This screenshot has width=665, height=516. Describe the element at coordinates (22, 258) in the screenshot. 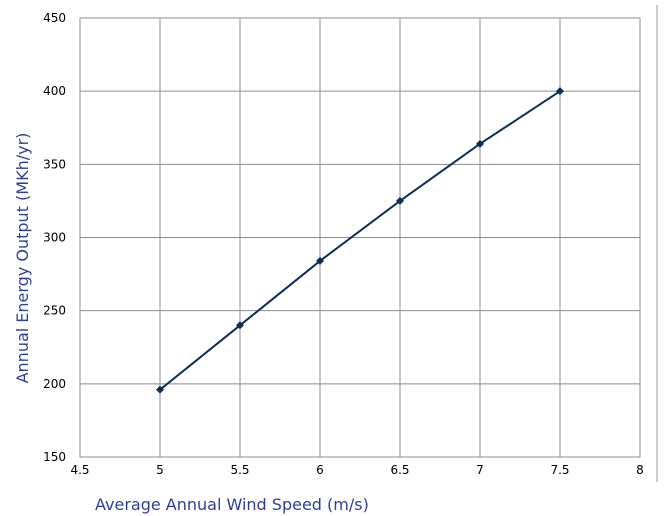

I see `y-axis-title: Annual Energy Output (MKh/yr)` at that location.